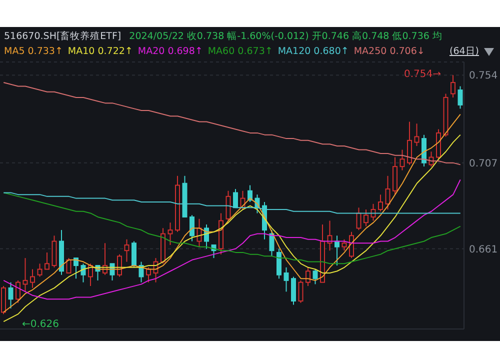 Image resolution: width=500 pixels, height=362 pixels. I want to click on y-tick-label: 0.754, so click(483, 76).